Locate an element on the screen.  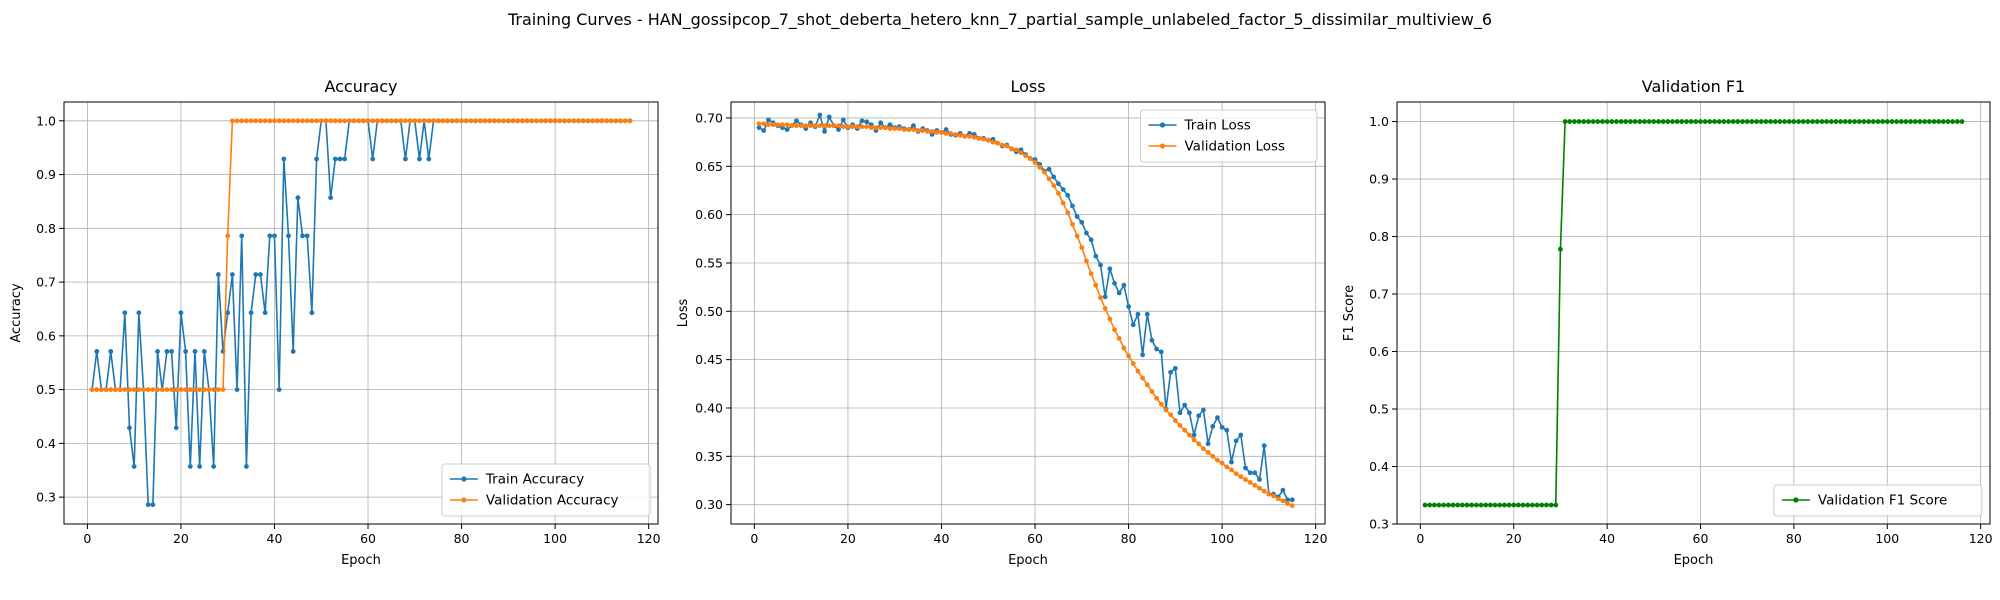
accuracy-ytick-label: 0.9 is located at coordinates (46, 174).